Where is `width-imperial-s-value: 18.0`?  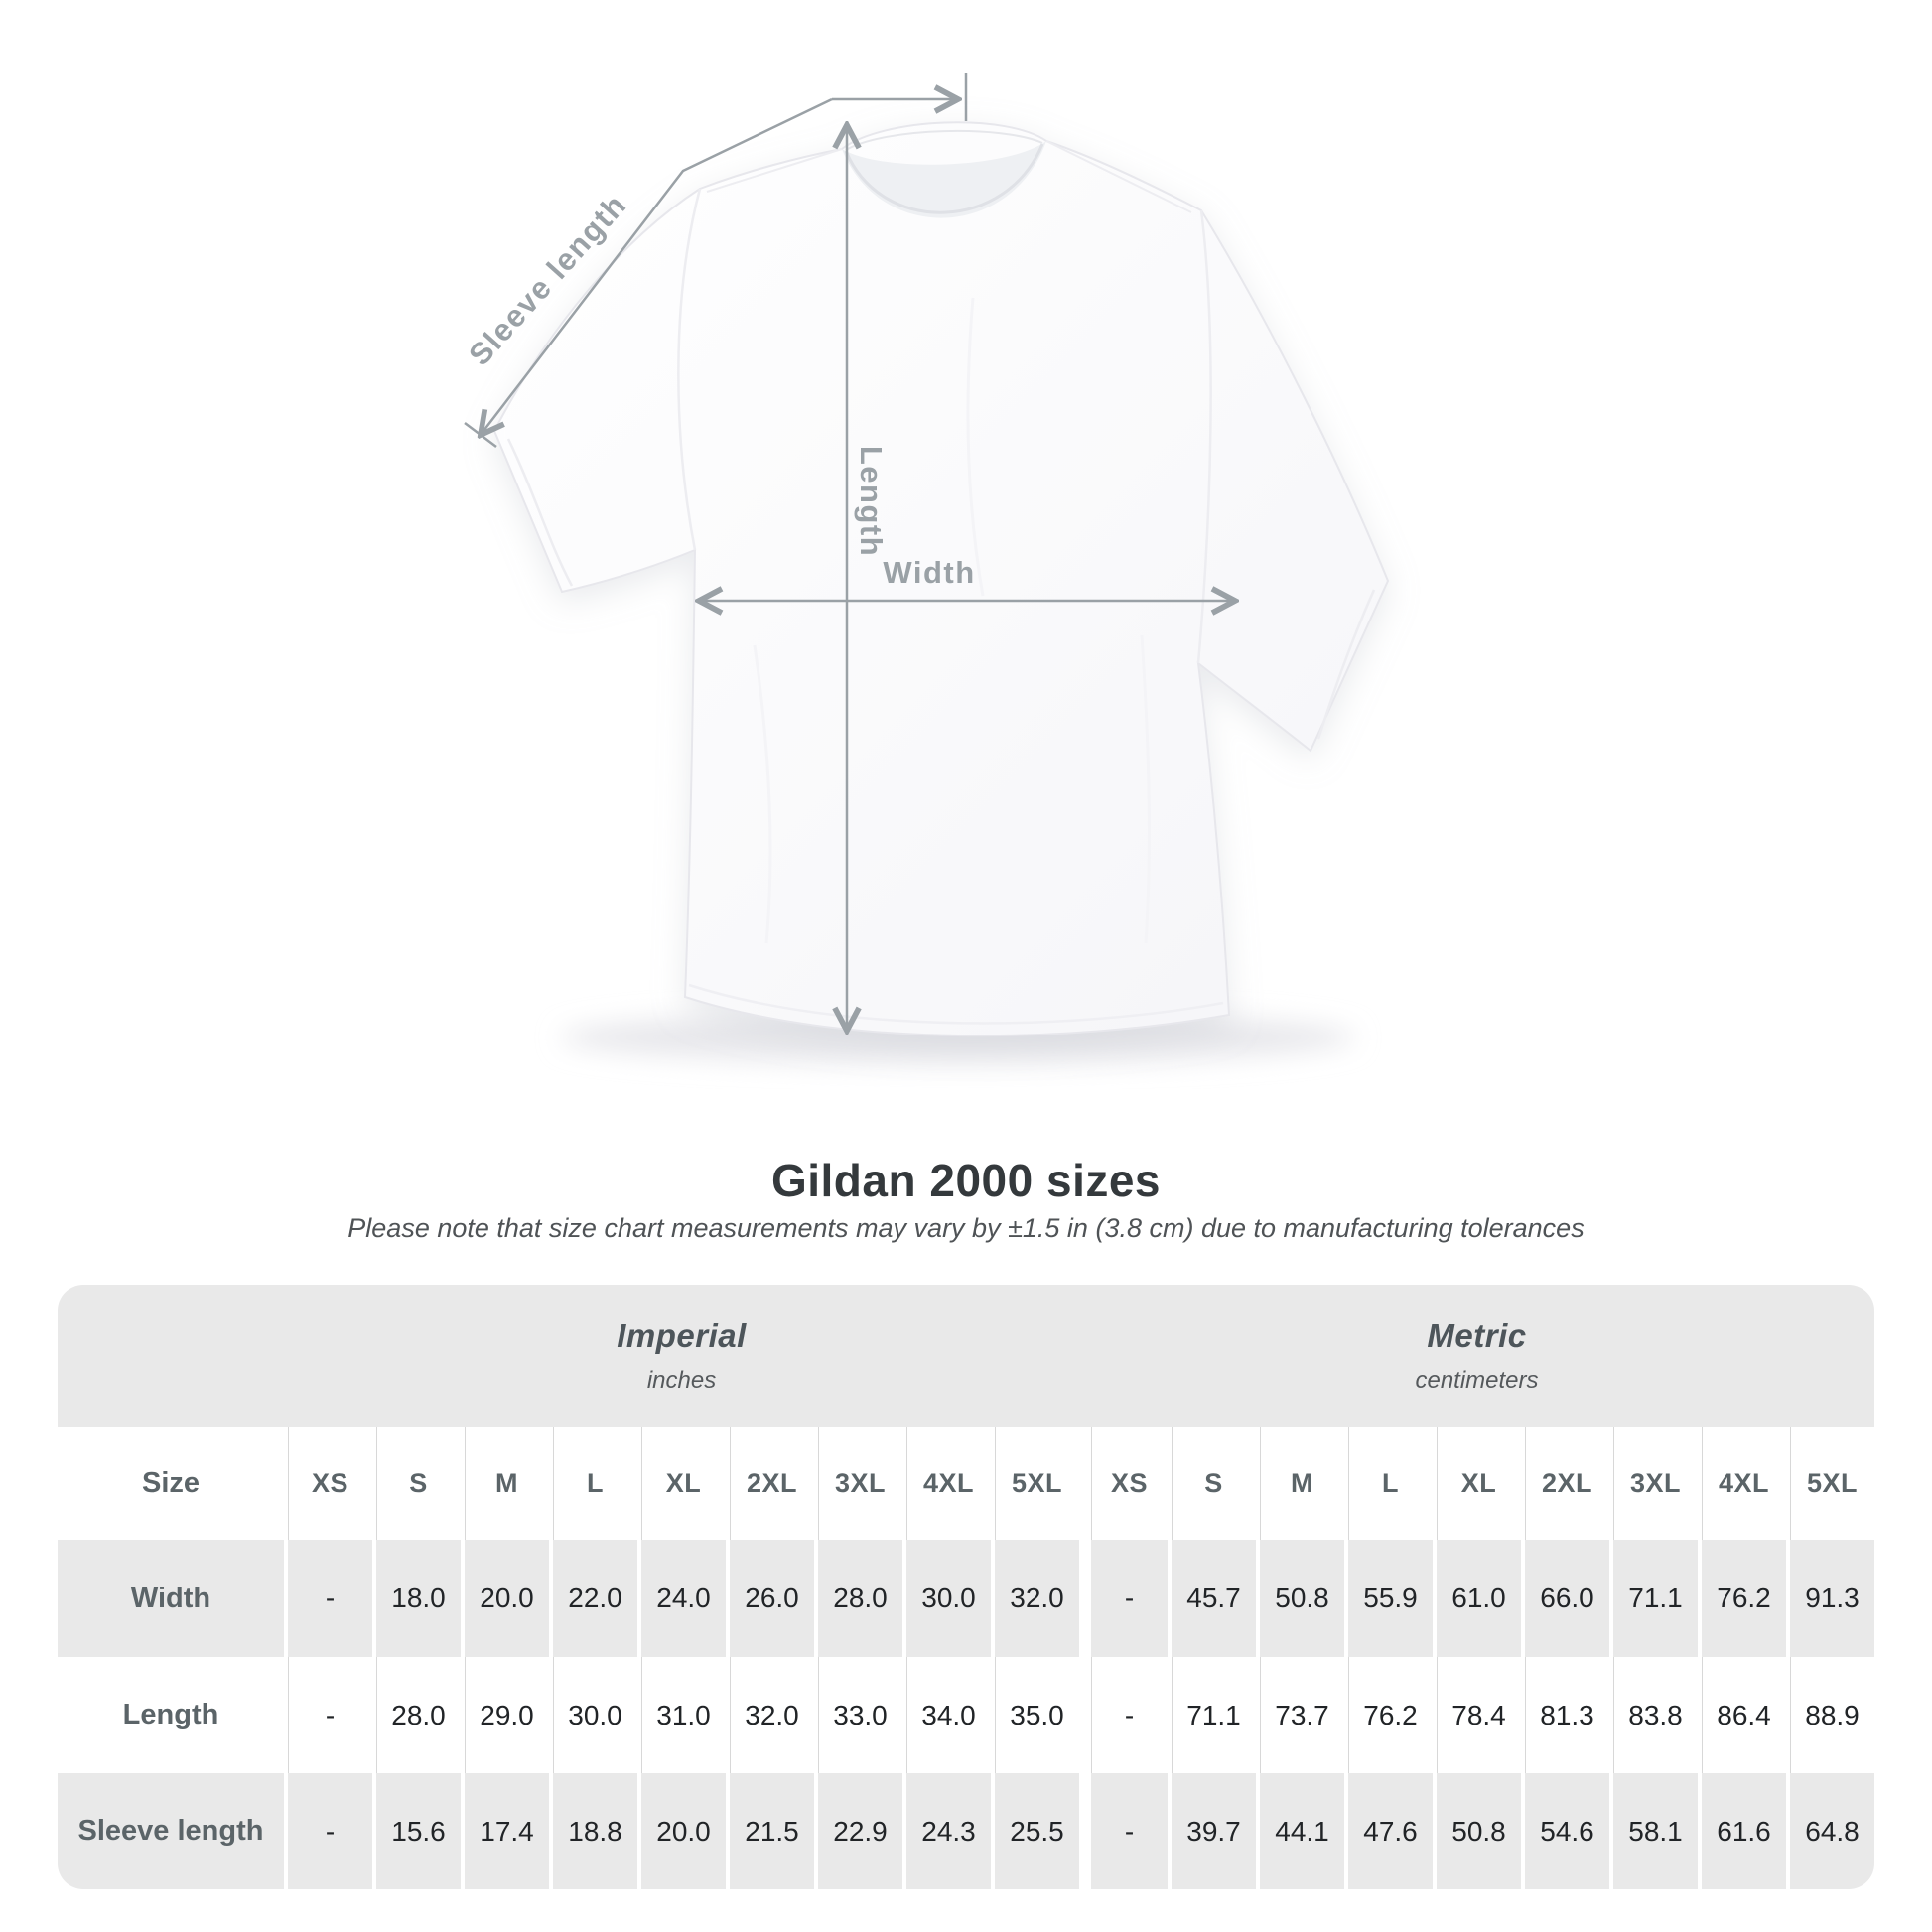 width-imperial-s-value: 18.0 is located at coordinates (417, 1599).